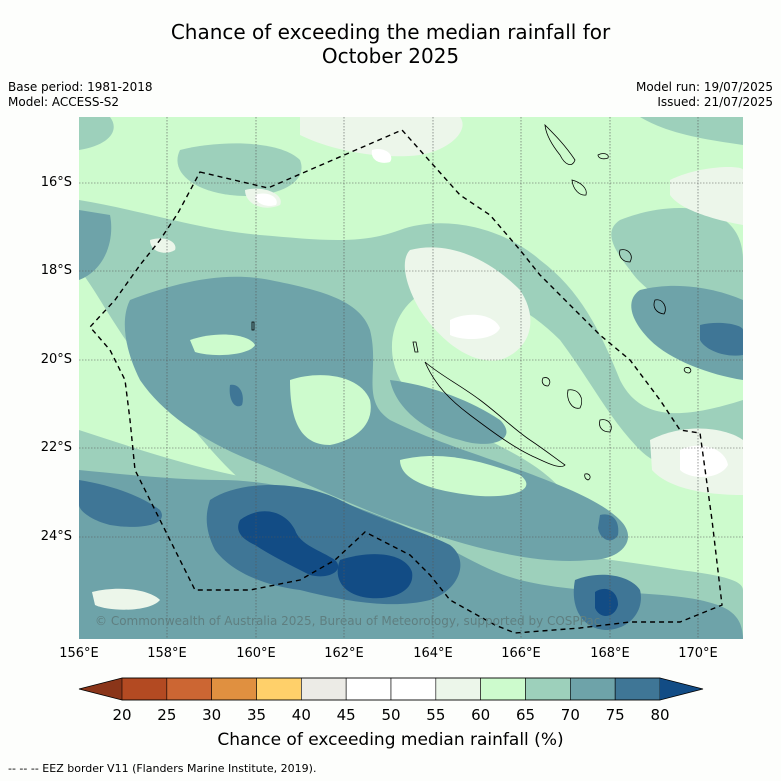 The image size is (781, 781). Describe the element at coordinates (126, 599) in the screenshot. I see `band-55-60-sw` at that location.